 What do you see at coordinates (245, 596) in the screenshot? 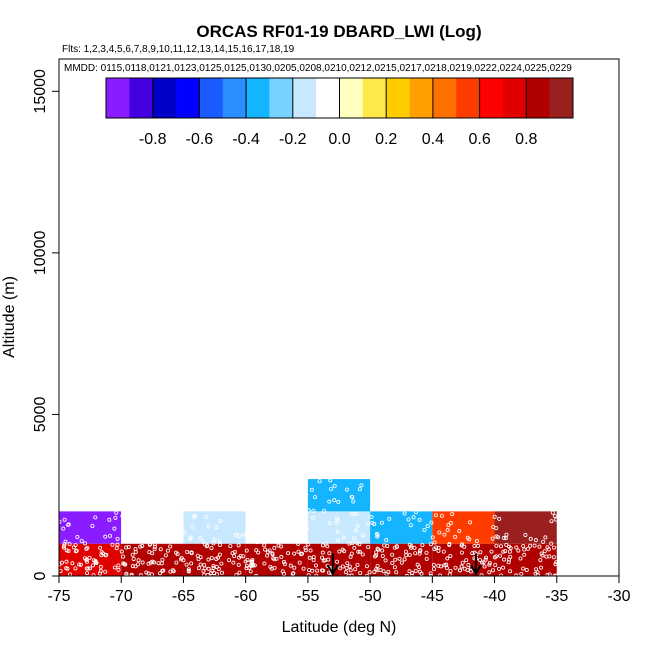
I see `x-tick-label: -60` at bounding box center [245, 596].